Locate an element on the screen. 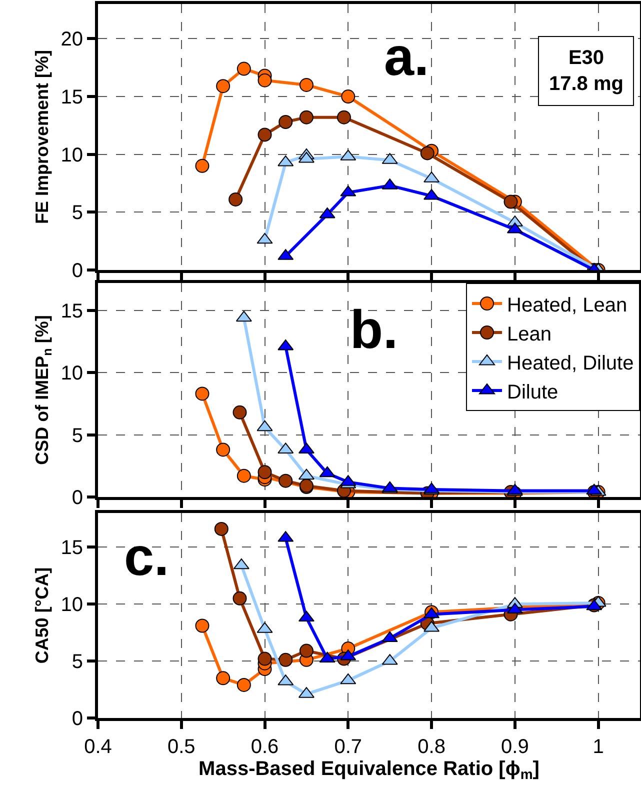 Image resolution: width=641 pixels, height=795 pixels. x-tick-label: 0.8 is located at coordinates (432, 747).